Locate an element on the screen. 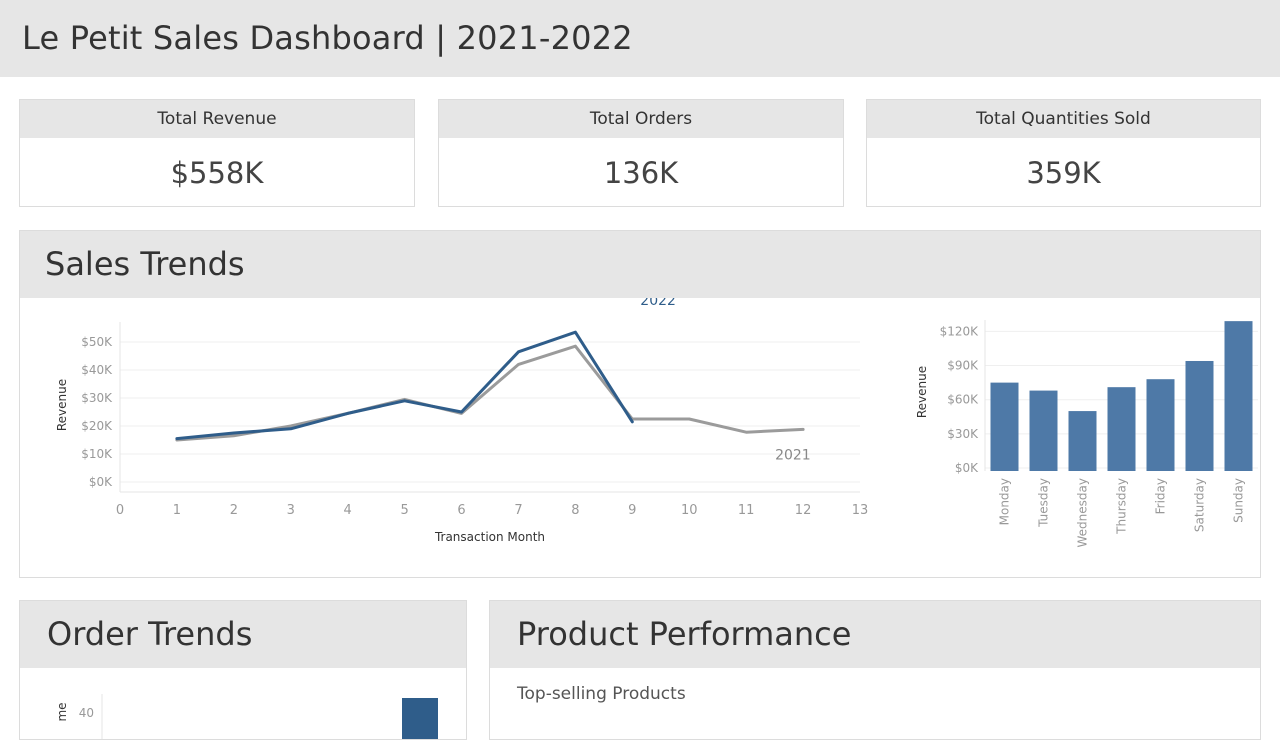 This screenshot has width=1280, height=740. y-tick-label: $40K is located at coordinates (97, 370).